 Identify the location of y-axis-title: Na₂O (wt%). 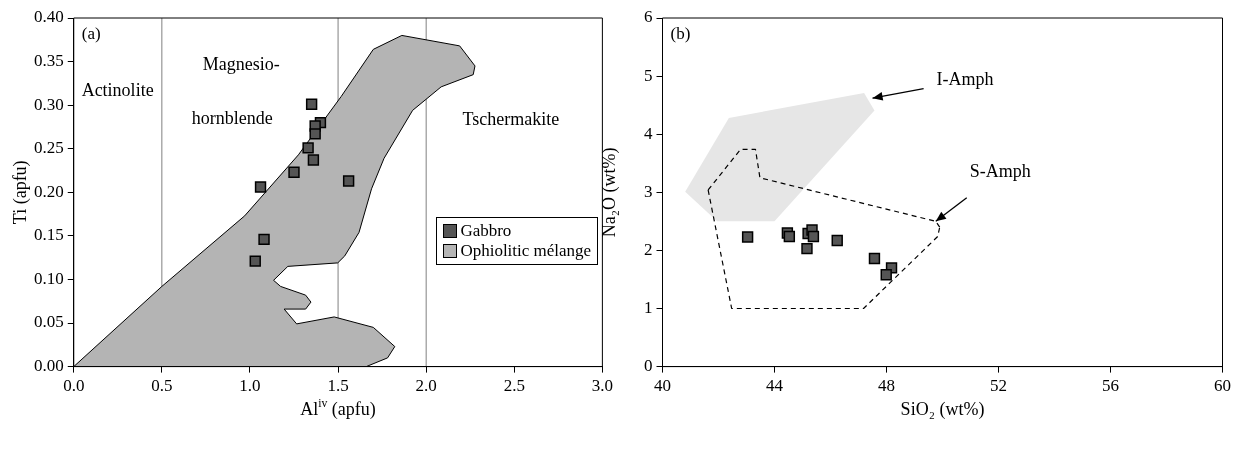
(610, 192).